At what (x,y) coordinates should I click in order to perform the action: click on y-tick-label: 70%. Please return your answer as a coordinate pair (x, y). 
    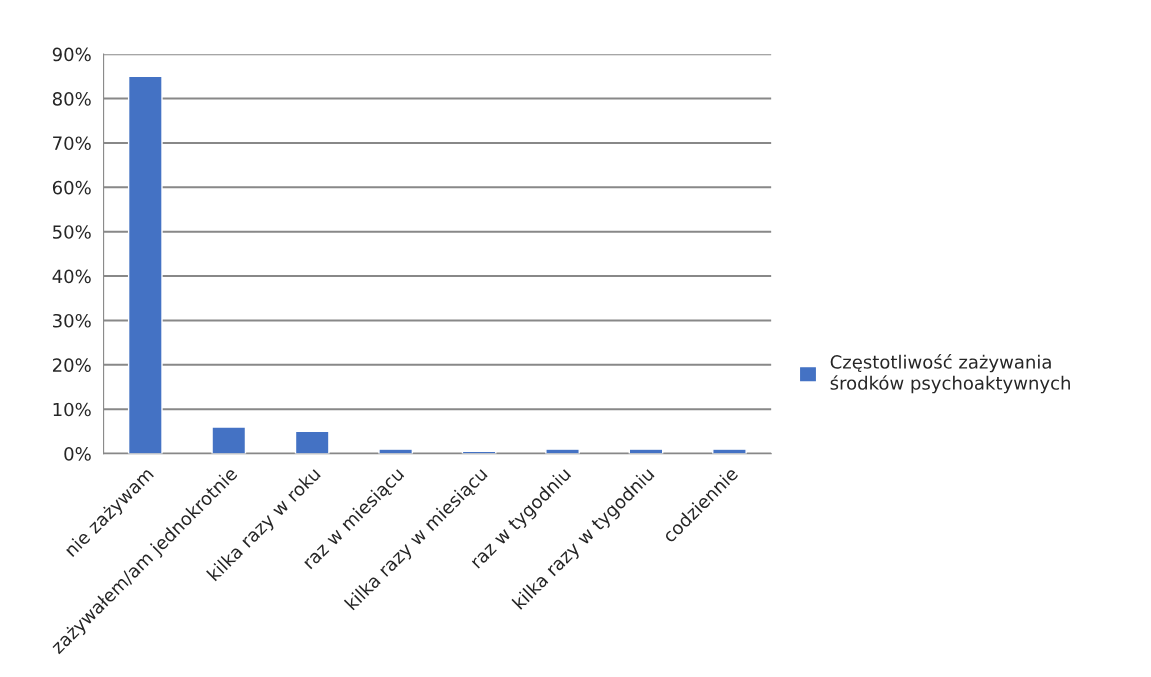
    Looking at the image, I should click on (72, 143).